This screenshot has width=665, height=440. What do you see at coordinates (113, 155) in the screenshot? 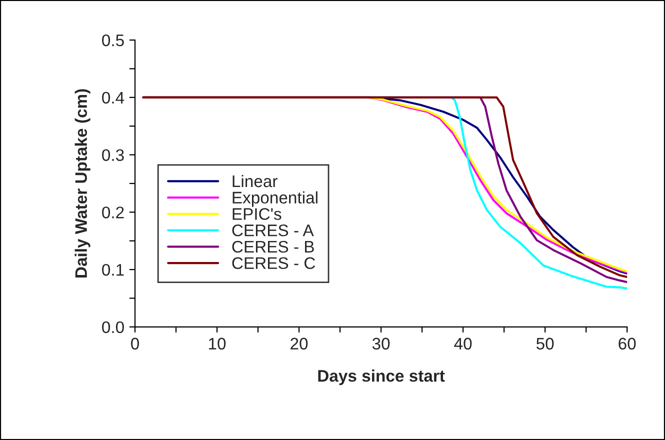
I see `y-tick-label: 0.3` at bounding box center [113, 155].